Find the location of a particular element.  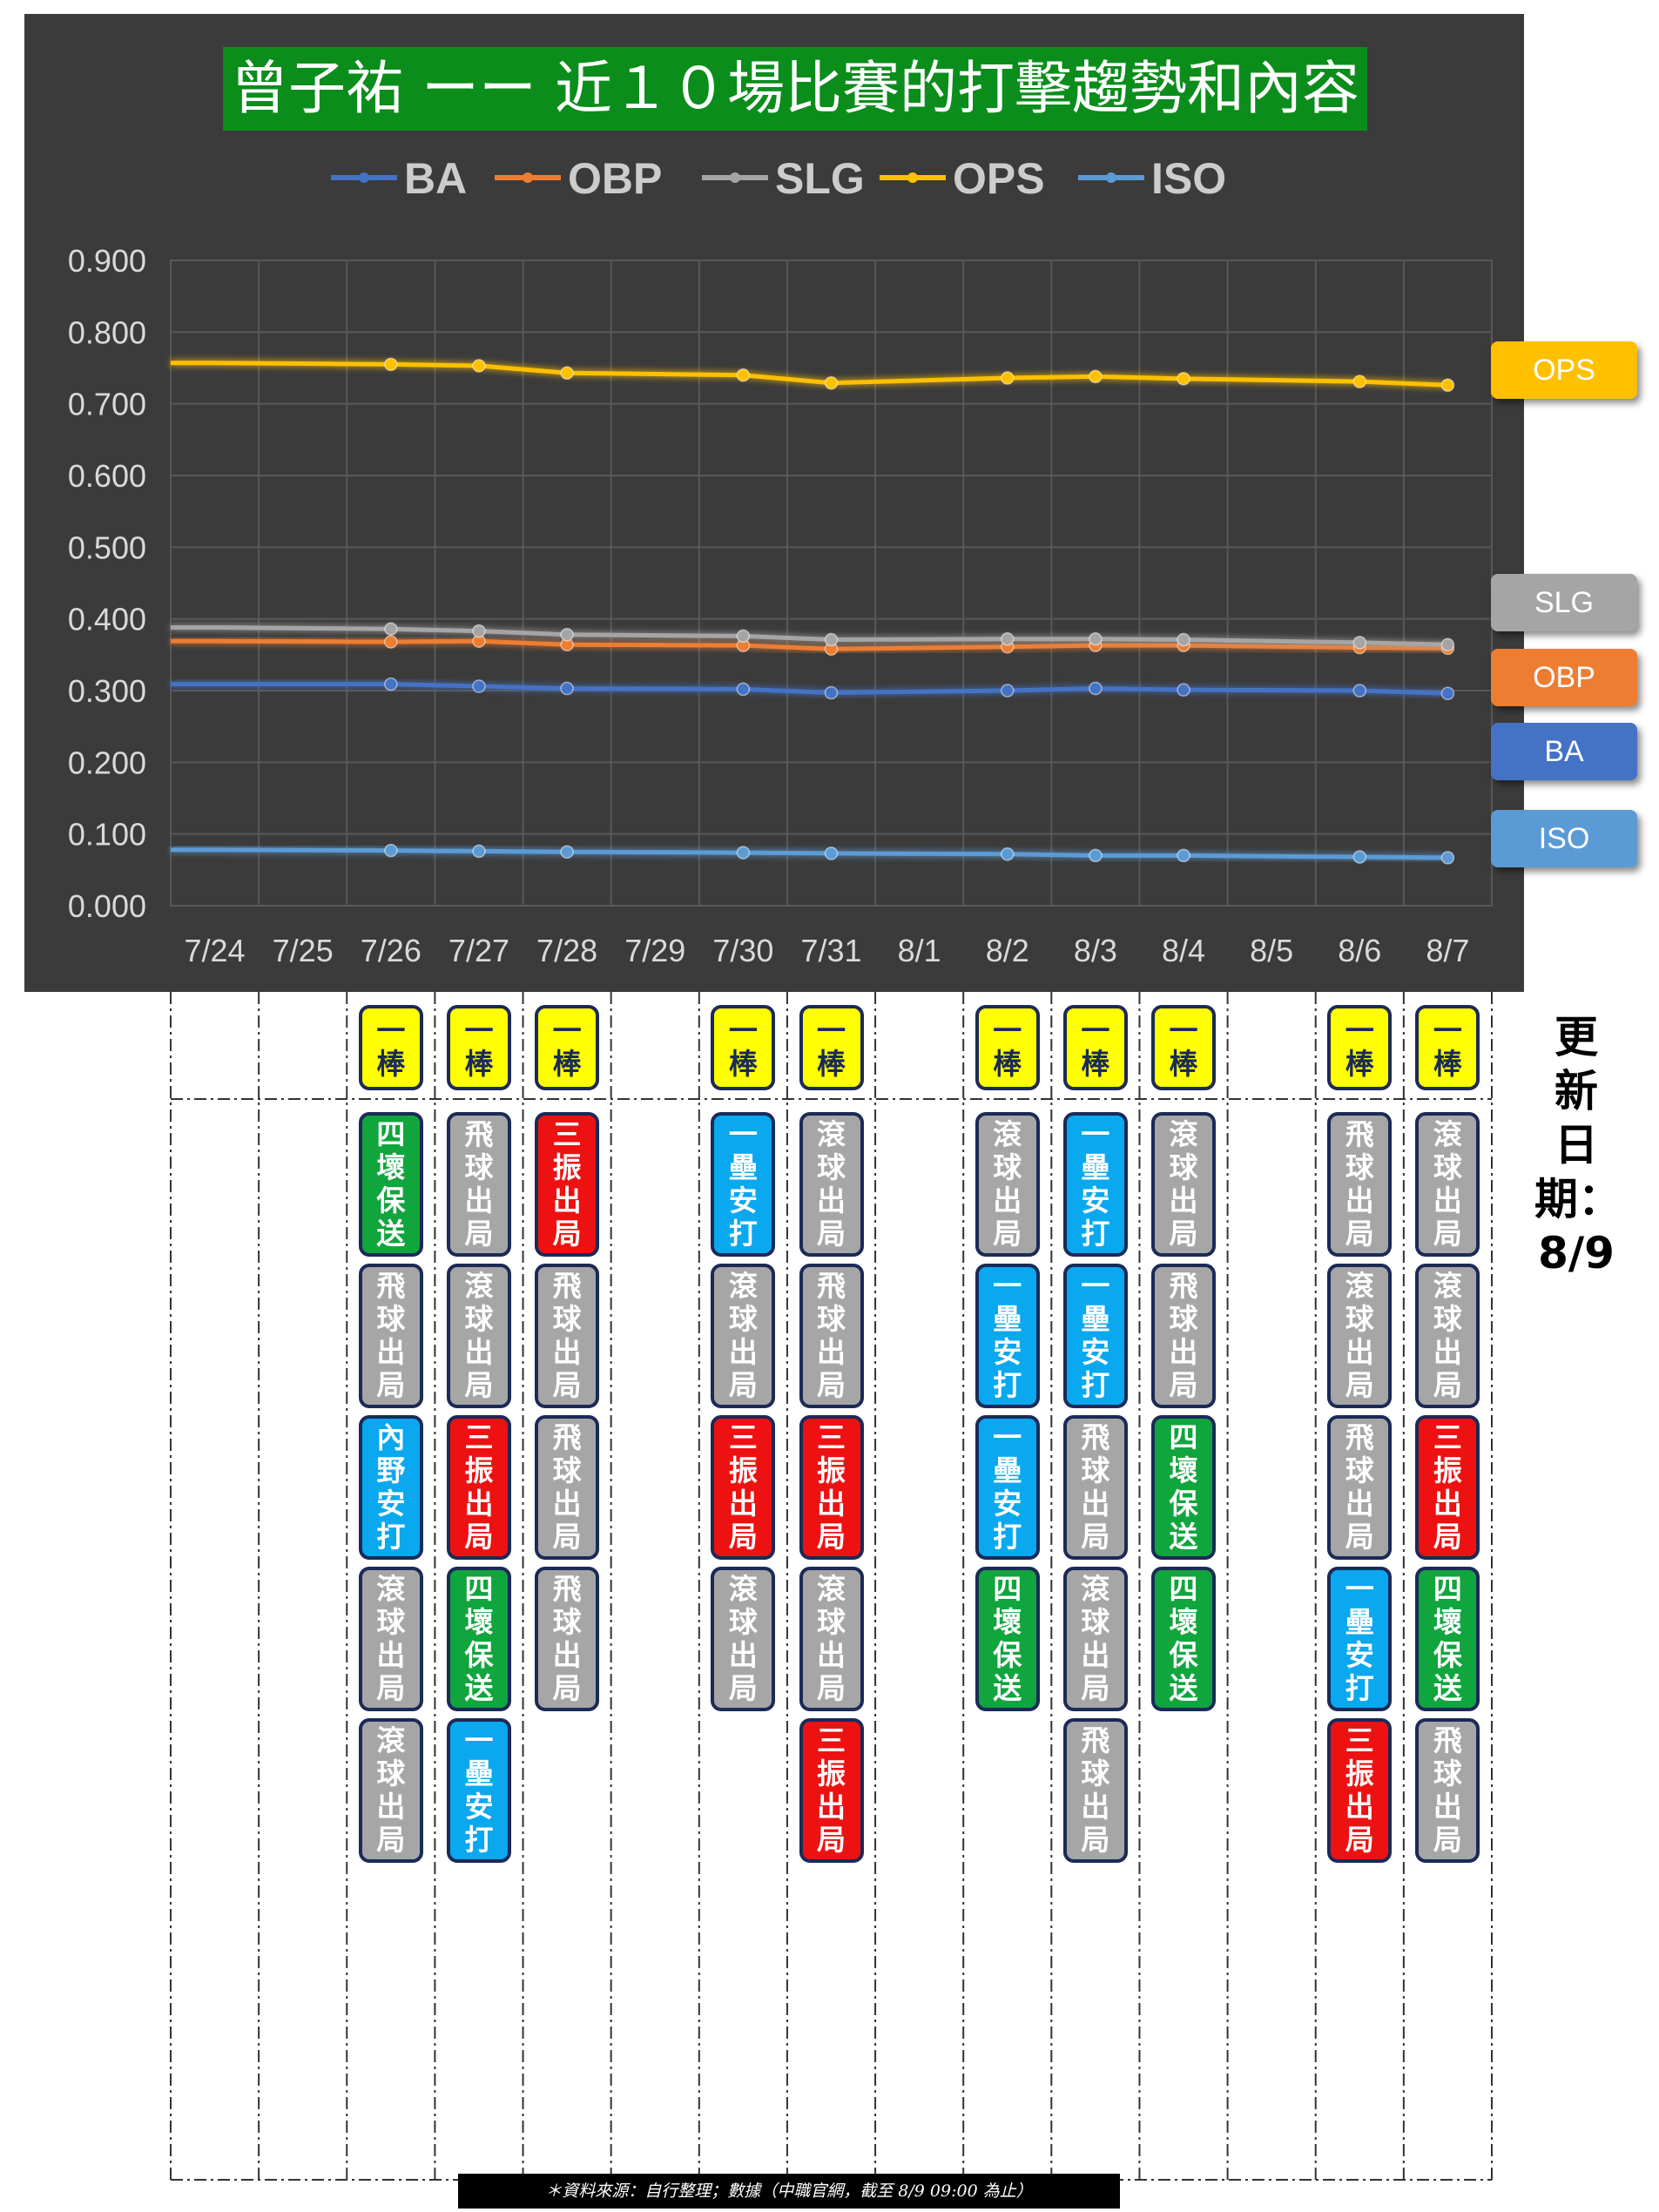

x-tick-label: 8/7 is located at coordinates (1447, 951).